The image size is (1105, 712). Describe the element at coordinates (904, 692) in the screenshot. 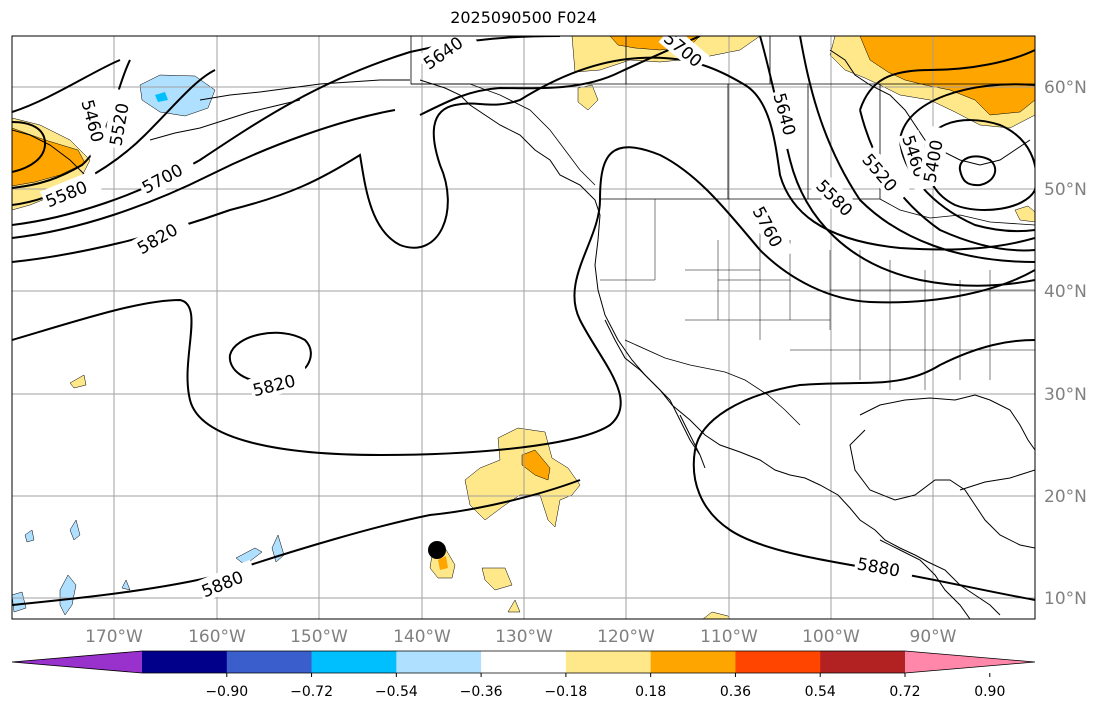

I see `colorbar-tick-label: 0.72` at that location.